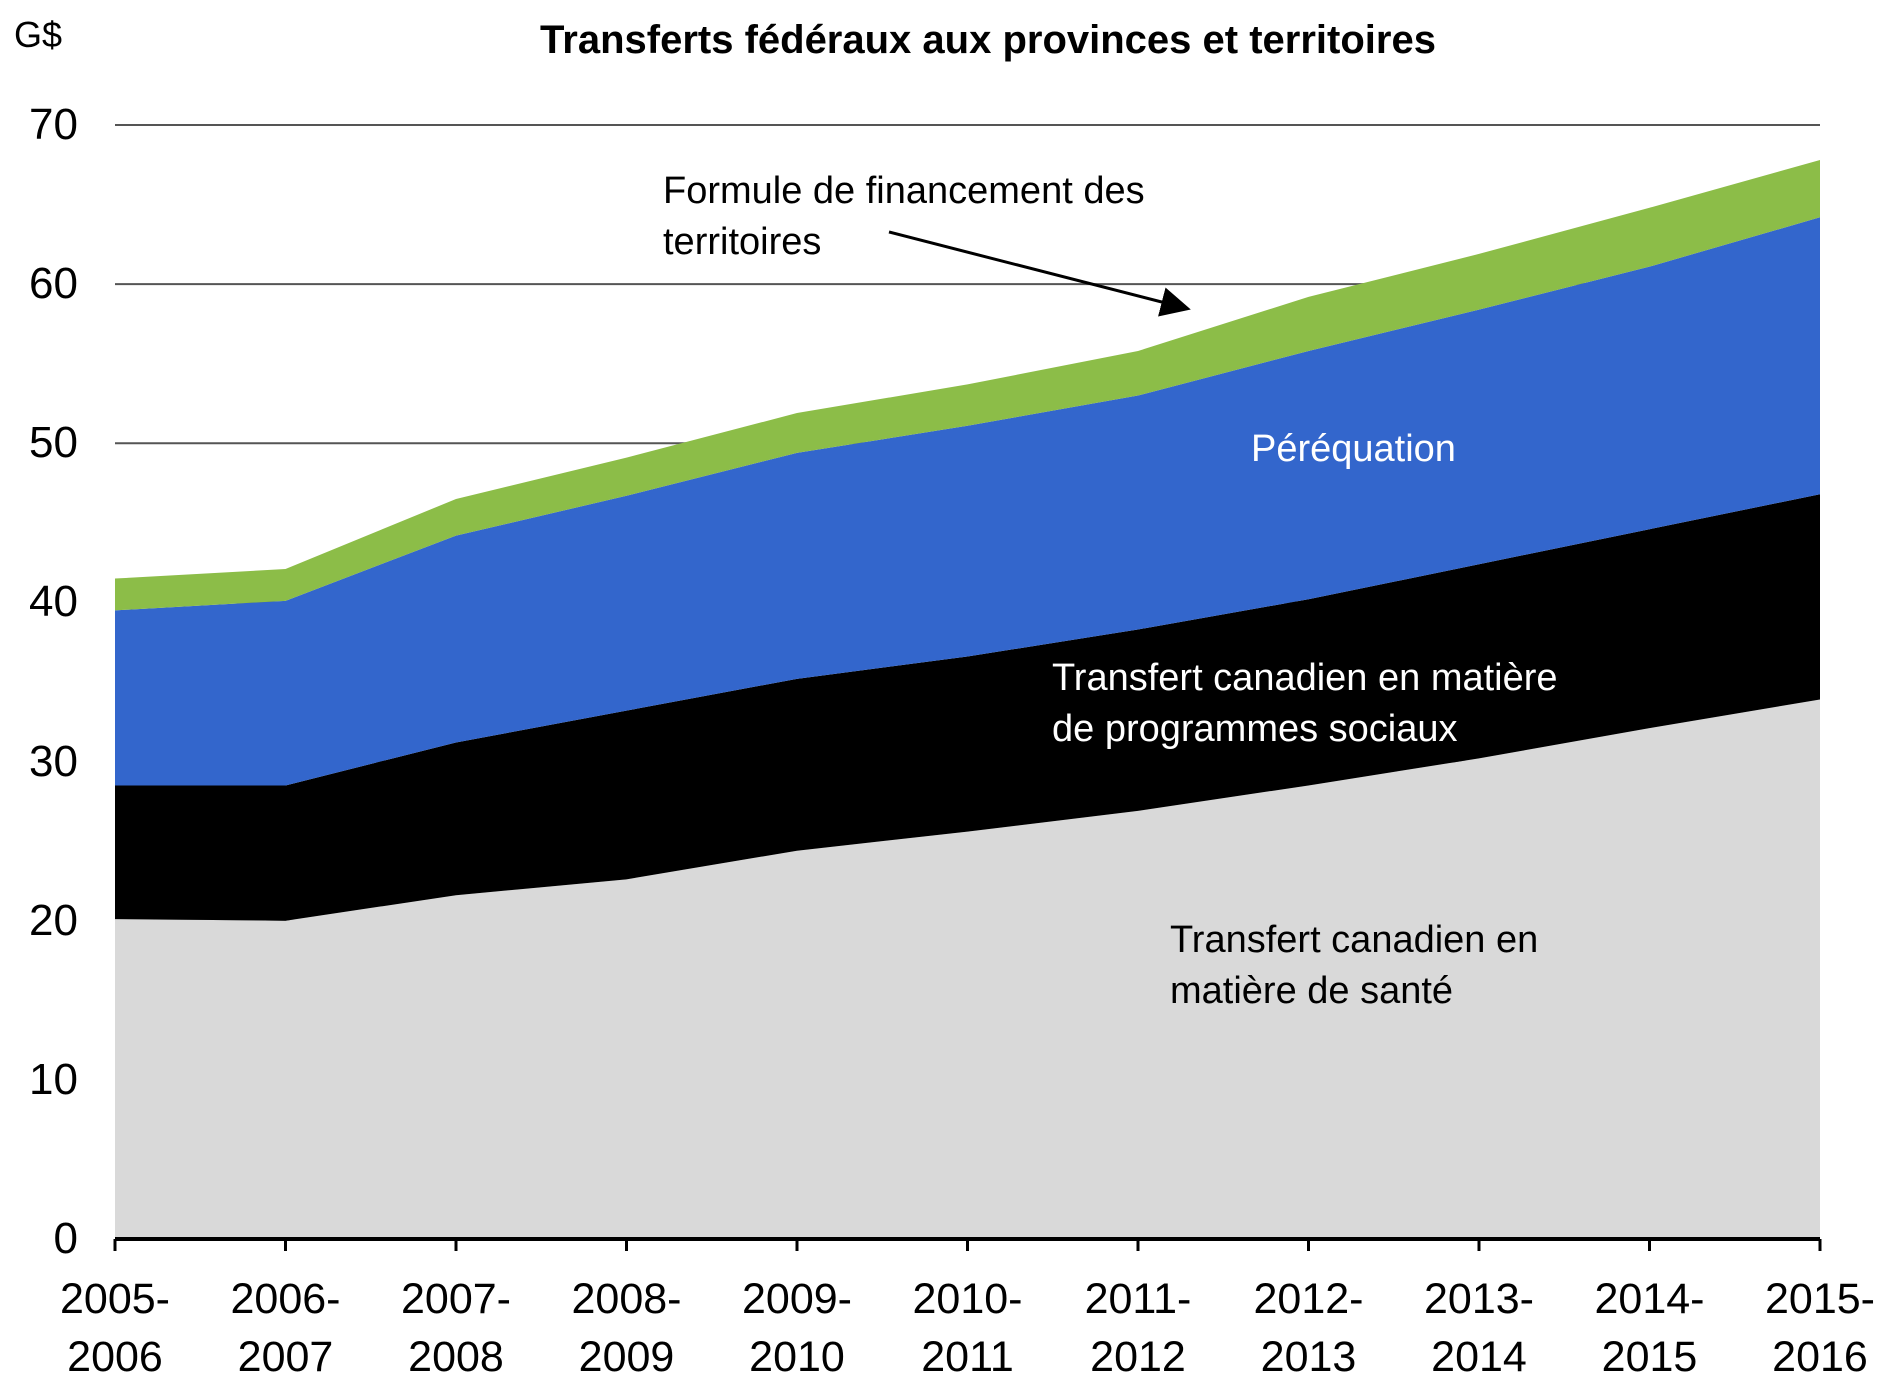 This screenshot has height=1390, width=1896. I want to click on y-tick-label: 0, so click(65, 1238).